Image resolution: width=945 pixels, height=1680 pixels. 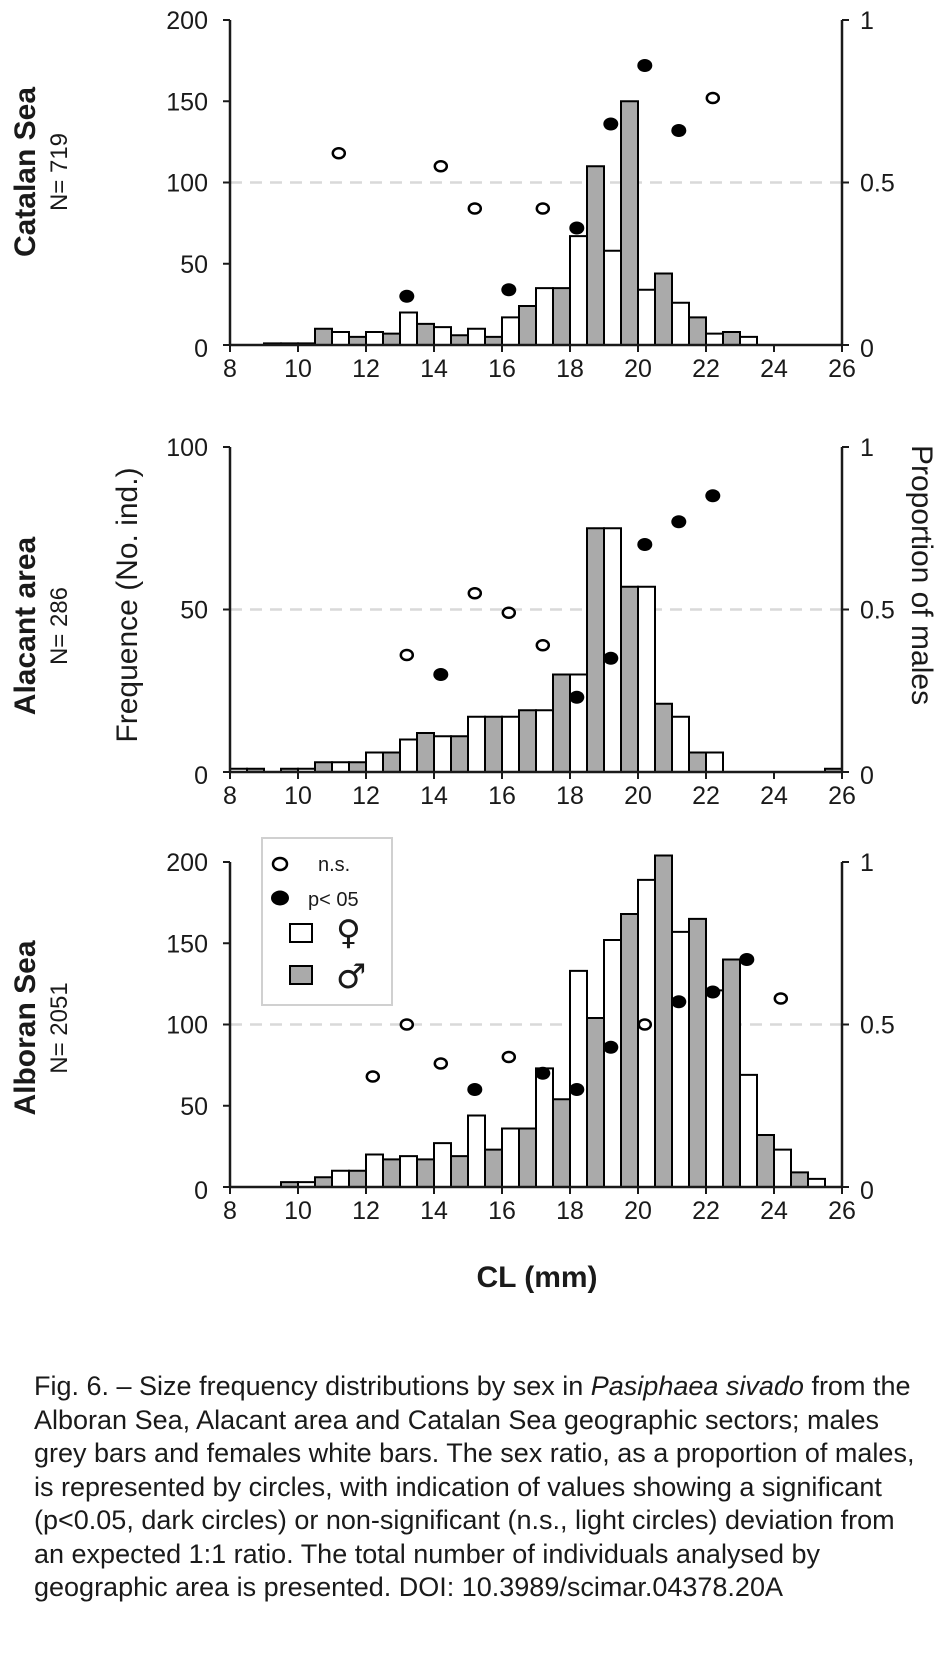 I want to click on panel-sample-size: N= 286, so click(x=59, y=626).